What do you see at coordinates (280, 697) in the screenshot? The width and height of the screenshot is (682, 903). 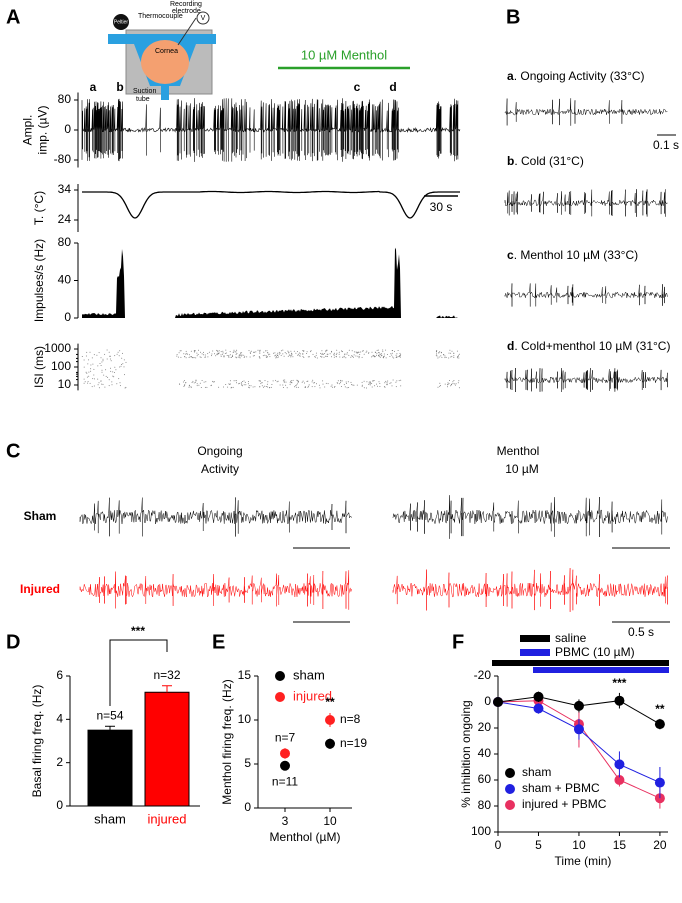 I see `legend-marker` at bounding box center [280, 697].